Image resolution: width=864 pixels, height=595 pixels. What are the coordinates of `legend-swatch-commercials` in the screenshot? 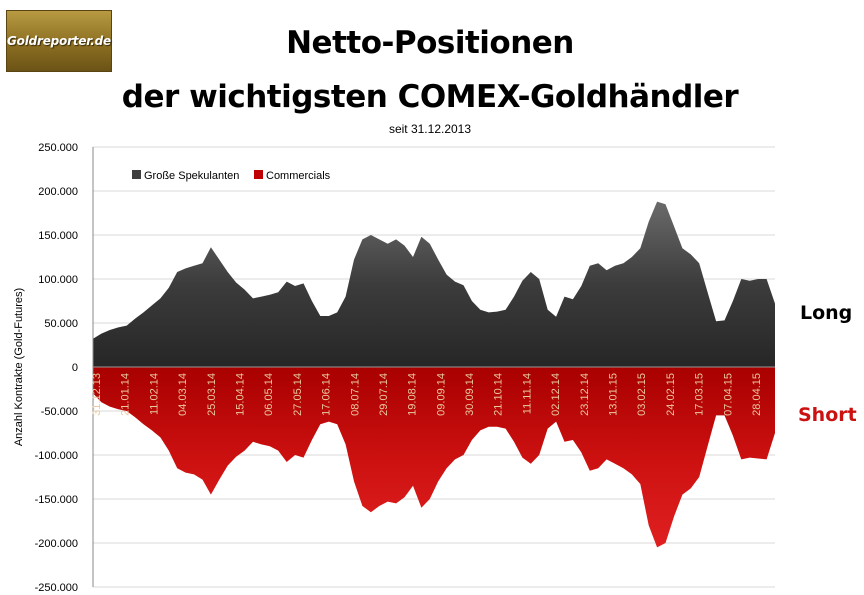 It's located at (258, 174).